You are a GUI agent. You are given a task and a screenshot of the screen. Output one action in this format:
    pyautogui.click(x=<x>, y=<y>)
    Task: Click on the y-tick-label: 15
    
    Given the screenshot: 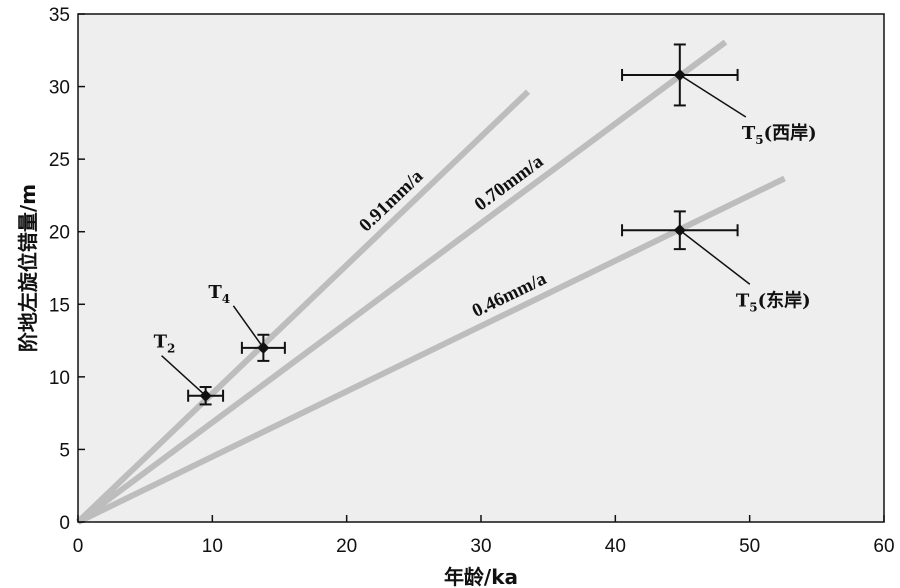 What is the action you would take?
    pyautogui.click(x=59, y=305)
    